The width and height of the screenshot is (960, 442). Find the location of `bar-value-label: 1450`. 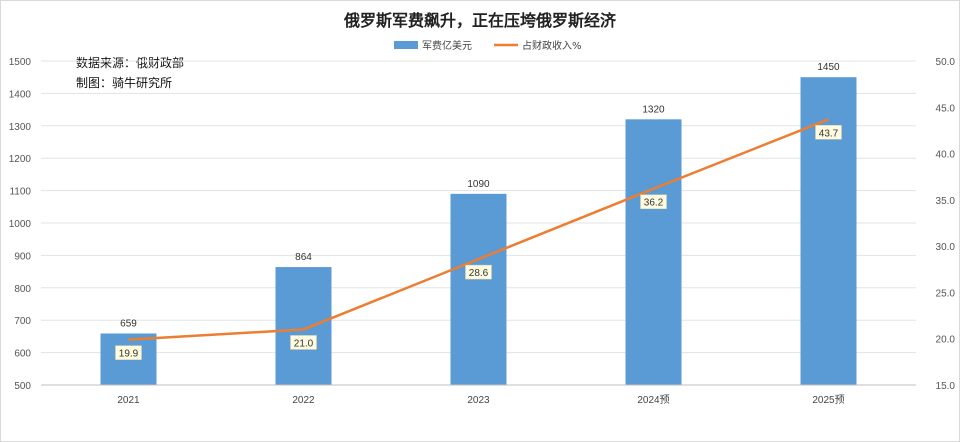

bar-value-label: 1450 is located at coordinates (828, 67).